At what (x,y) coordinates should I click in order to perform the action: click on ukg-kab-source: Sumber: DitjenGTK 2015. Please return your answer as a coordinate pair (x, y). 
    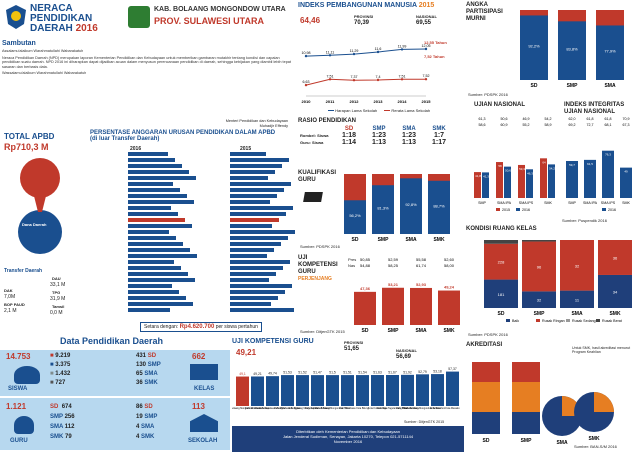
    Looking at the image, I should click on (424, 422).